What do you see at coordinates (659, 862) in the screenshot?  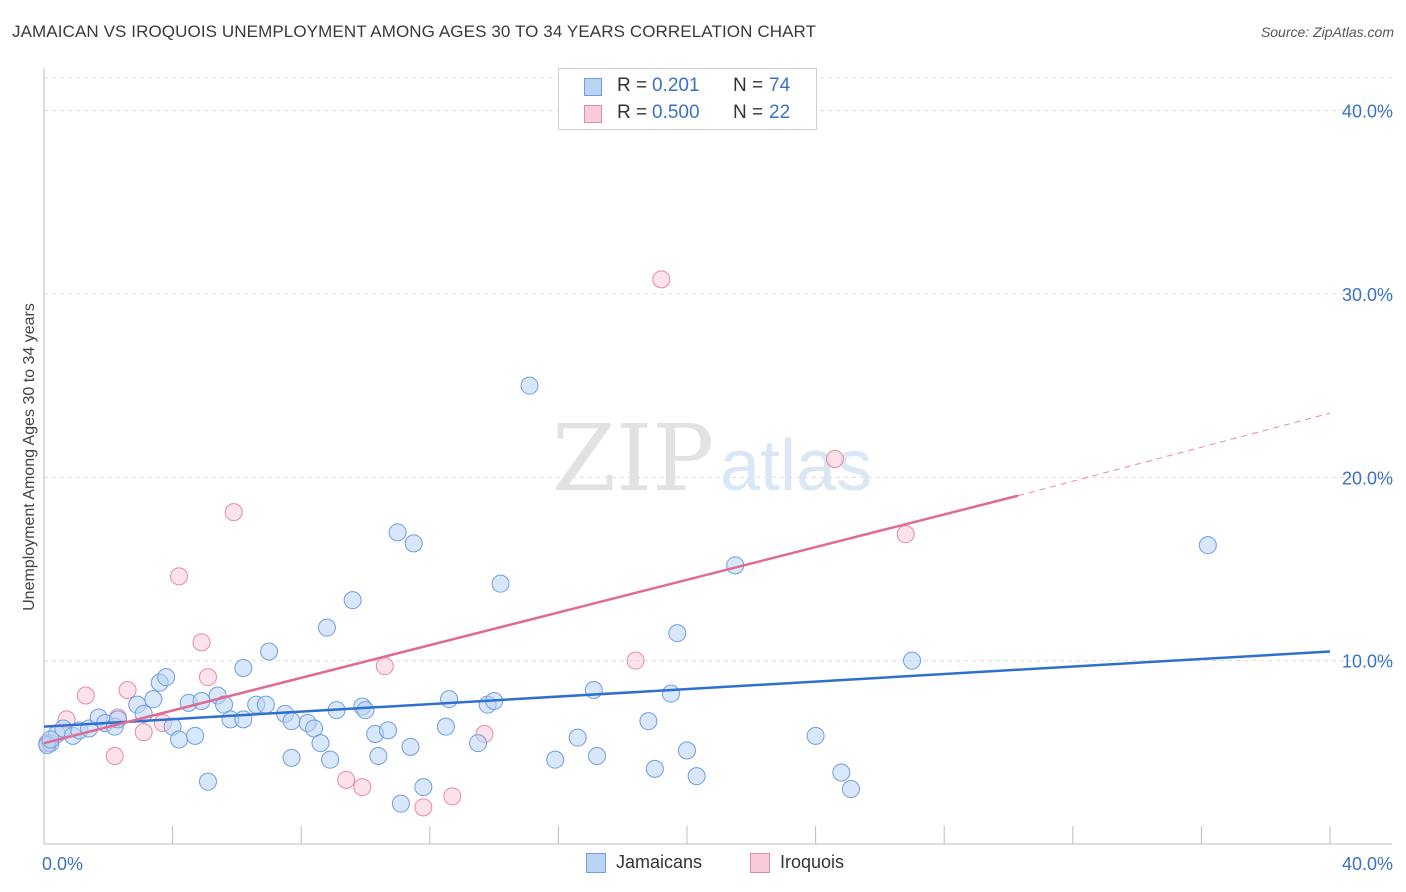 I see `legend-label-jamaicans: Jamaicans` at bounding box center [659, 862].